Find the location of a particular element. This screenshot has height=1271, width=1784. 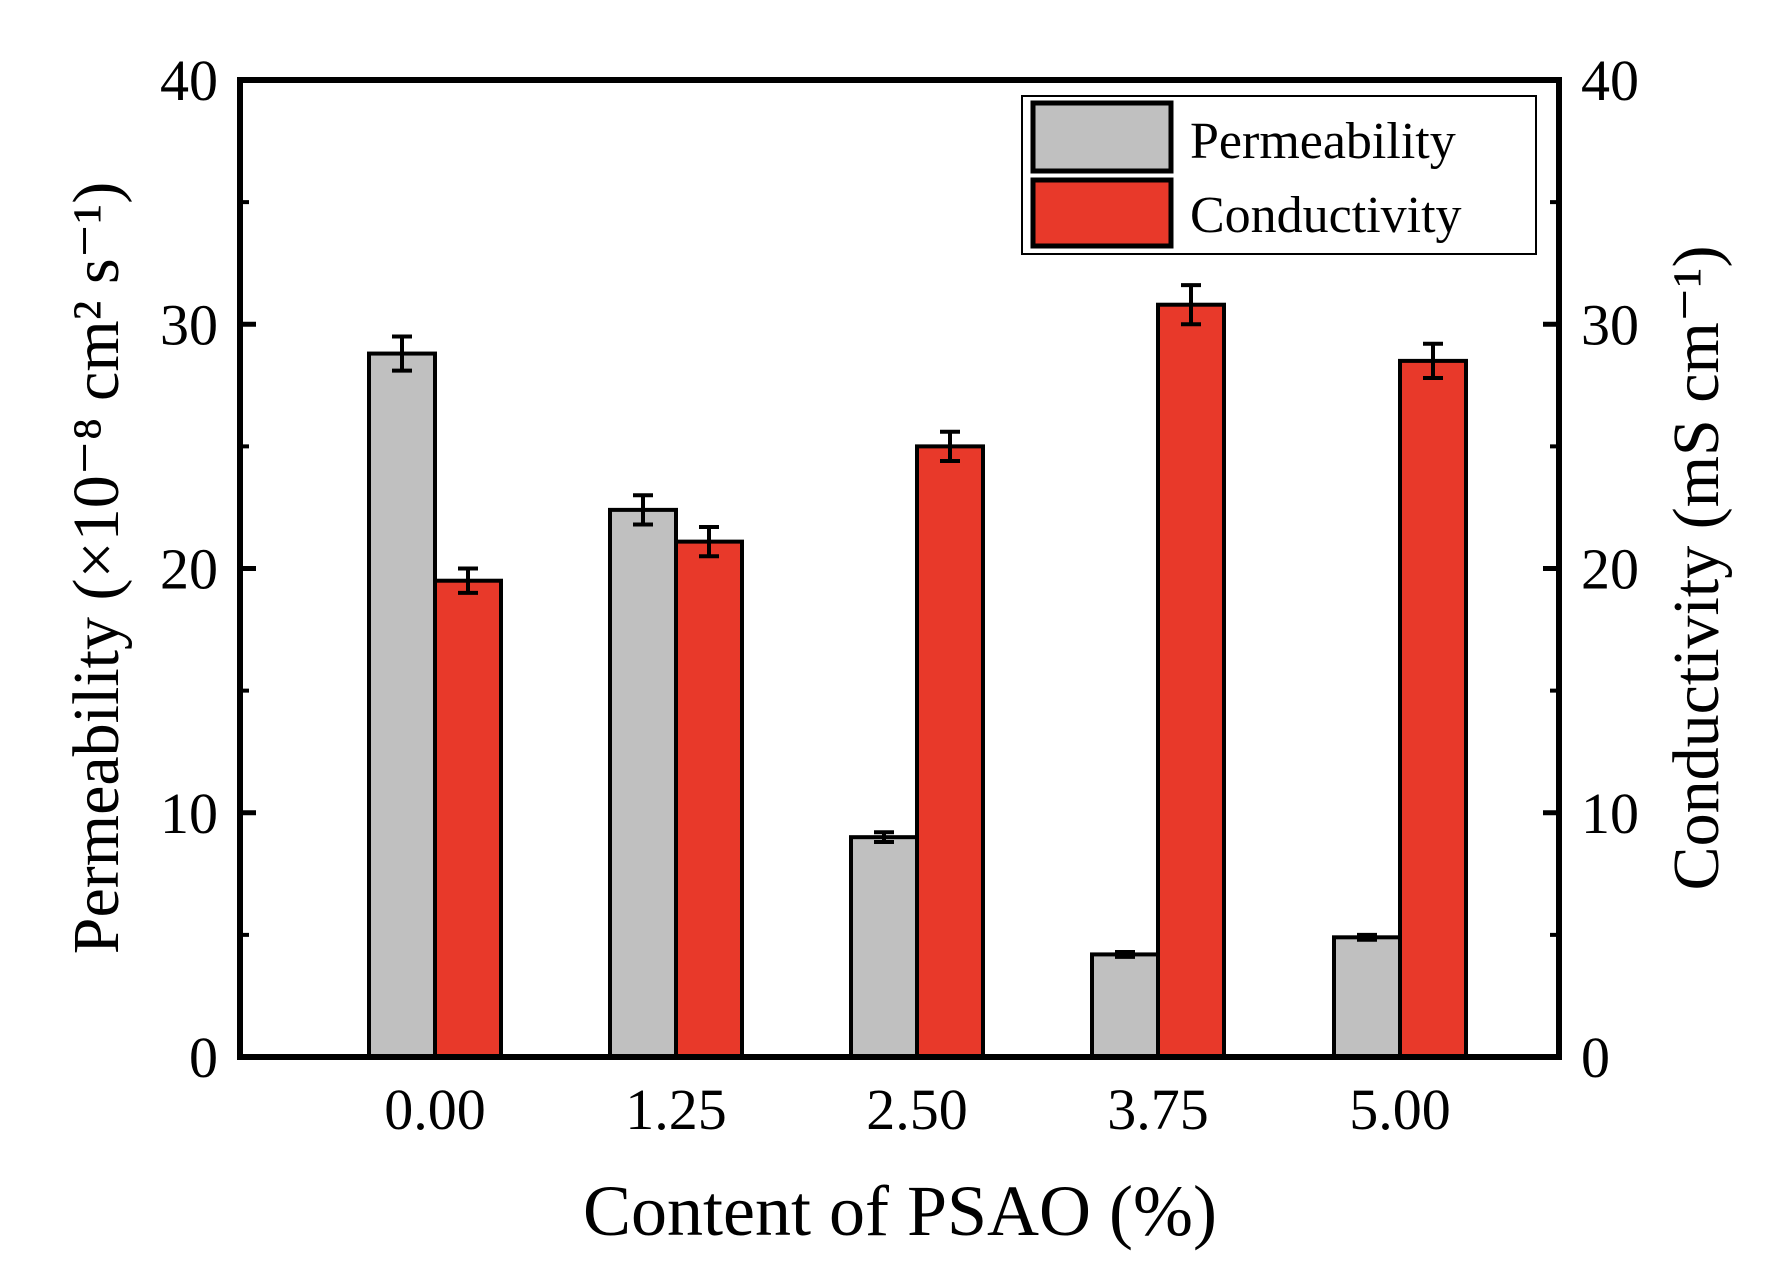

bar-conductivity-2.50 is located at coordinates (950, 751).